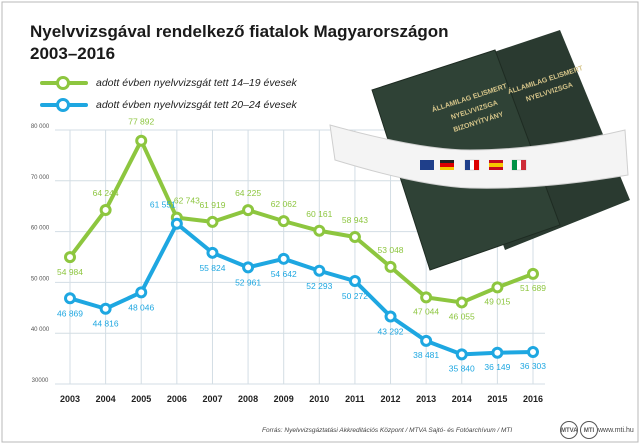  Describe the element at coordinates (40, 127) in the screenshot. I see `y-tick-label: 80 000` at that location.